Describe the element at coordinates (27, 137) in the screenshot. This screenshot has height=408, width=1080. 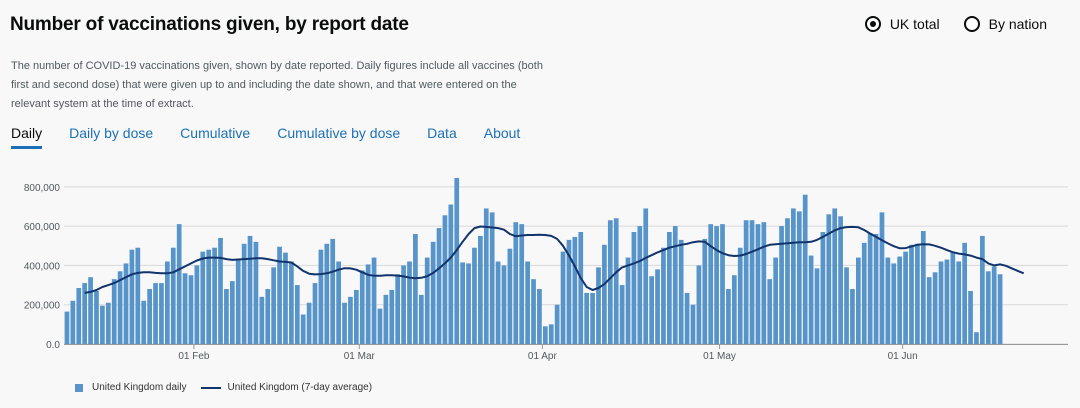
I see `tab-daily: Daily` at that location.